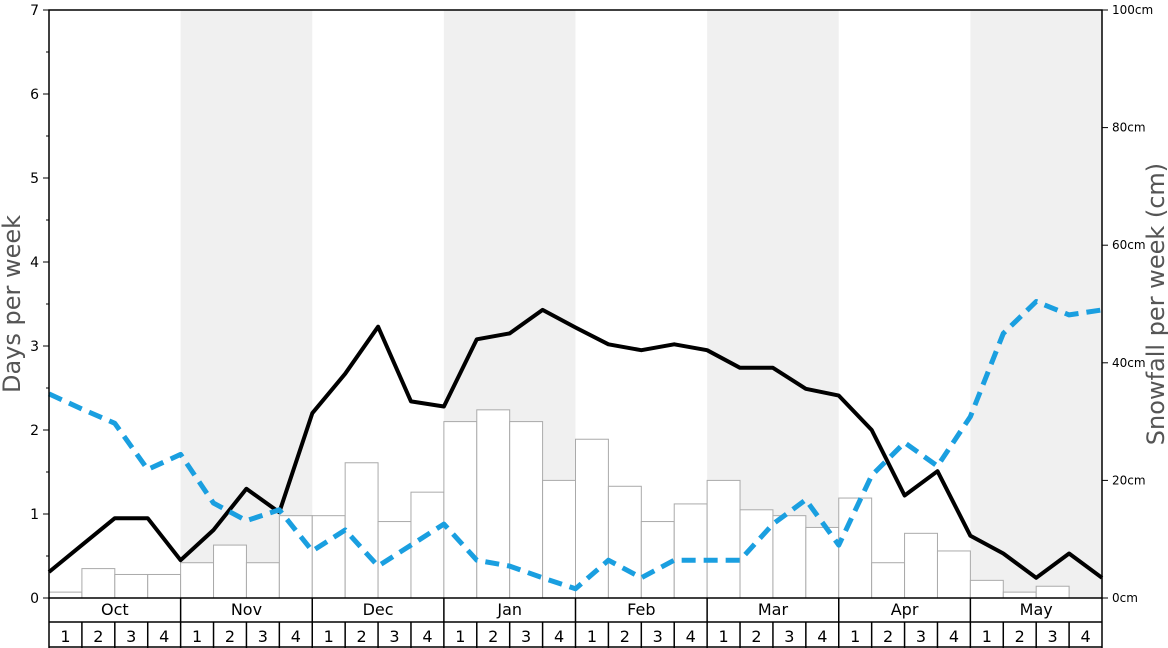 The width and height of the screenshot is (1168, 648). What do you see at coordinates (246, 609) in the screenshot?
I see `month-label: Nov` at bounding box center [246, 609].